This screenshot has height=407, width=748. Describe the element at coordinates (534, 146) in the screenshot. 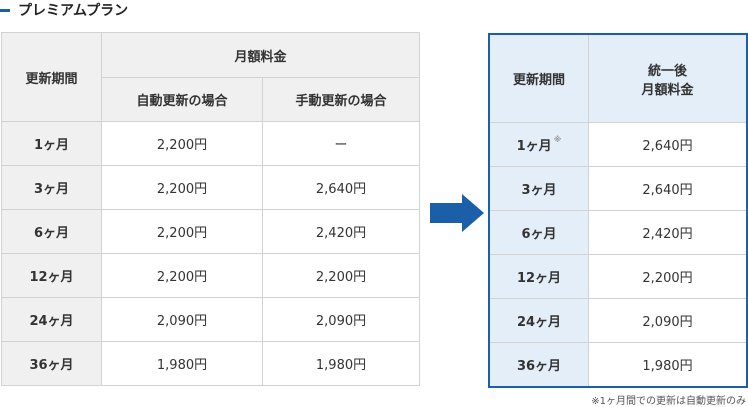

I see `period-text: 1ヶ月` at that location.